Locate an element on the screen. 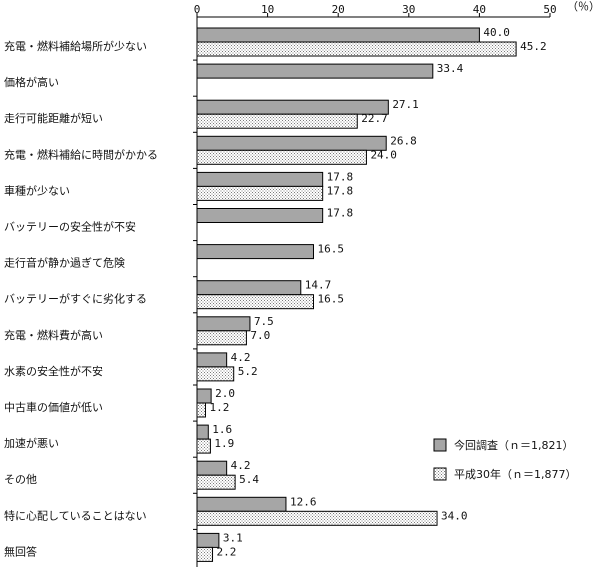 This screenshot has width=600, height=567. category-label: その他 is located at coordinates (20, 479).